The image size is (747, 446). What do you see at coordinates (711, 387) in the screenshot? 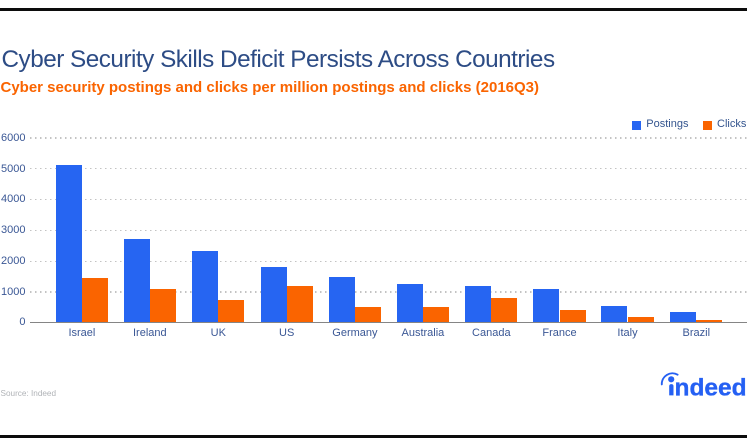
I see `svg-text: ndeed` at bounding box center [711, 387].